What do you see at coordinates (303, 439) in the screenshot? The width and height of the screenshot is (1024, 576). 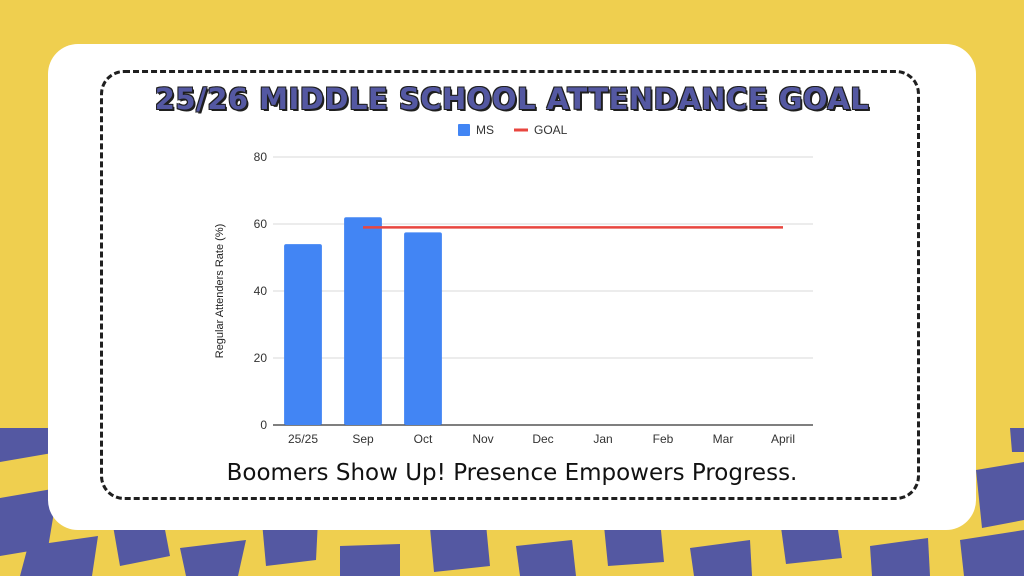 I see `x-tick-label: 25/25` at bounding box center [303, 439].